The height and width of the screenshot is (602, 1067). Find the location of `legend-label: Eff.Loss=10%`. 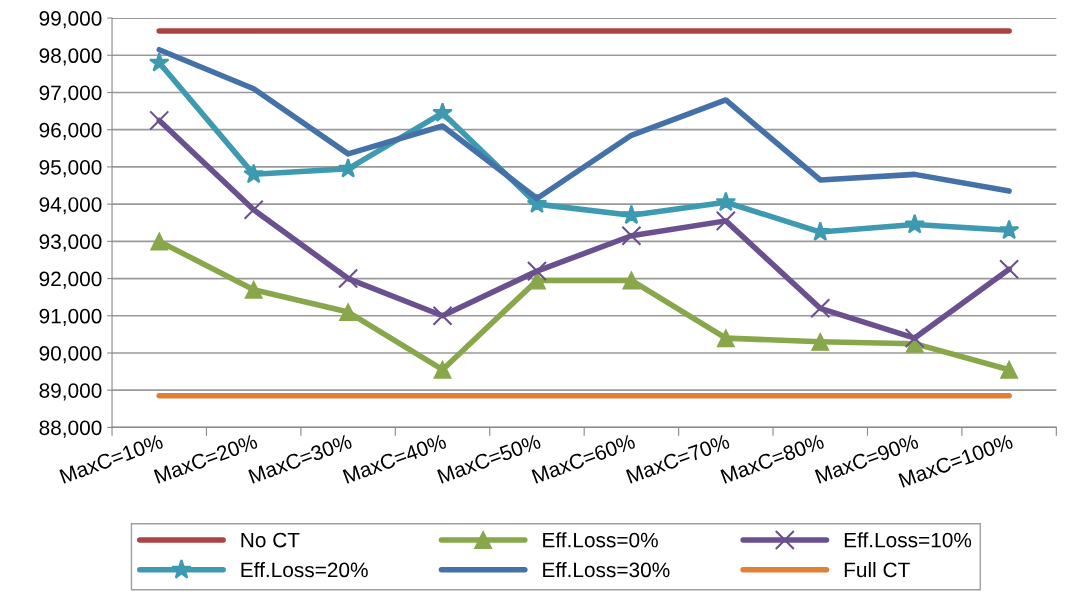

legend-label: Eff.Loss=10% is located at coordinates (908, 540).